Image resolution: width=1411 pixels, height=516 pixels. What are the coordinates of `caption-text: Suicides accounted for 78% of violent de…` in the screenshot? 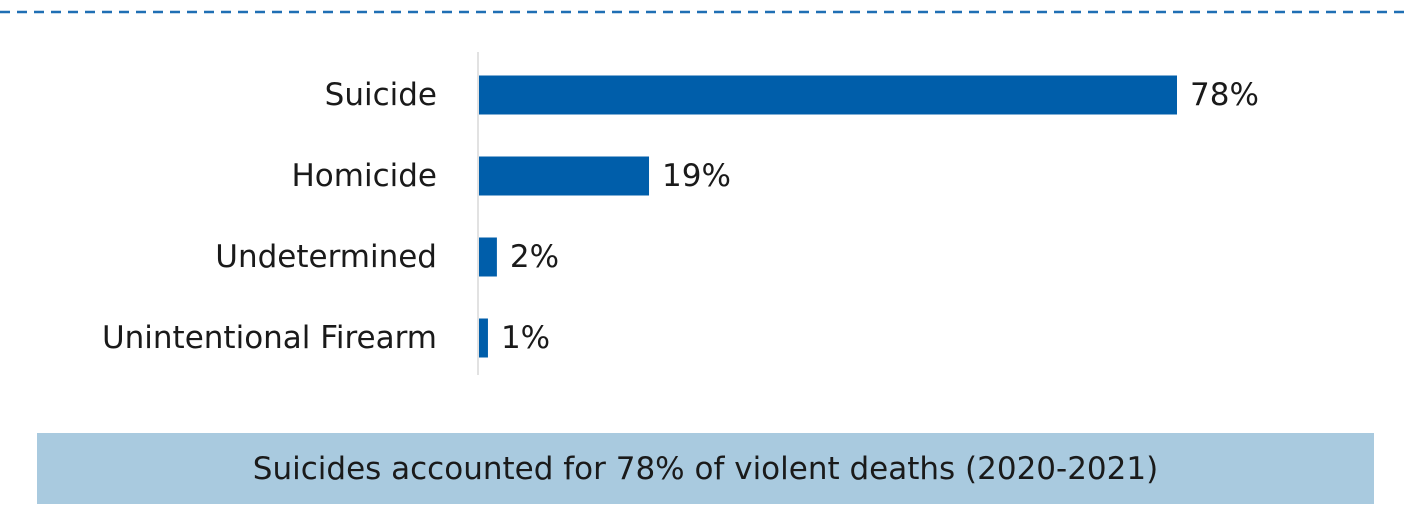 It's located at (705, 468).